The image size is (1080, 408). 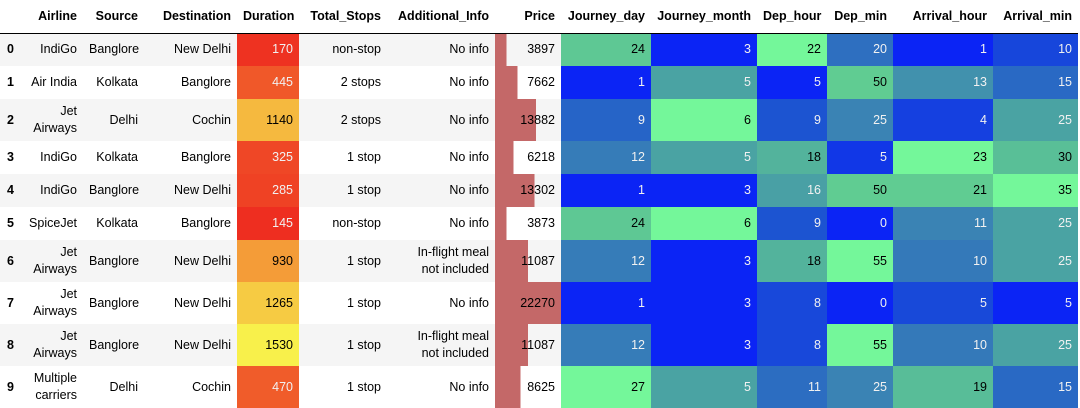 What do you see at coordinates (792, 345) in the screenshot?
I see `cell-dep_hour: 8` at bounding box center [792, 345].